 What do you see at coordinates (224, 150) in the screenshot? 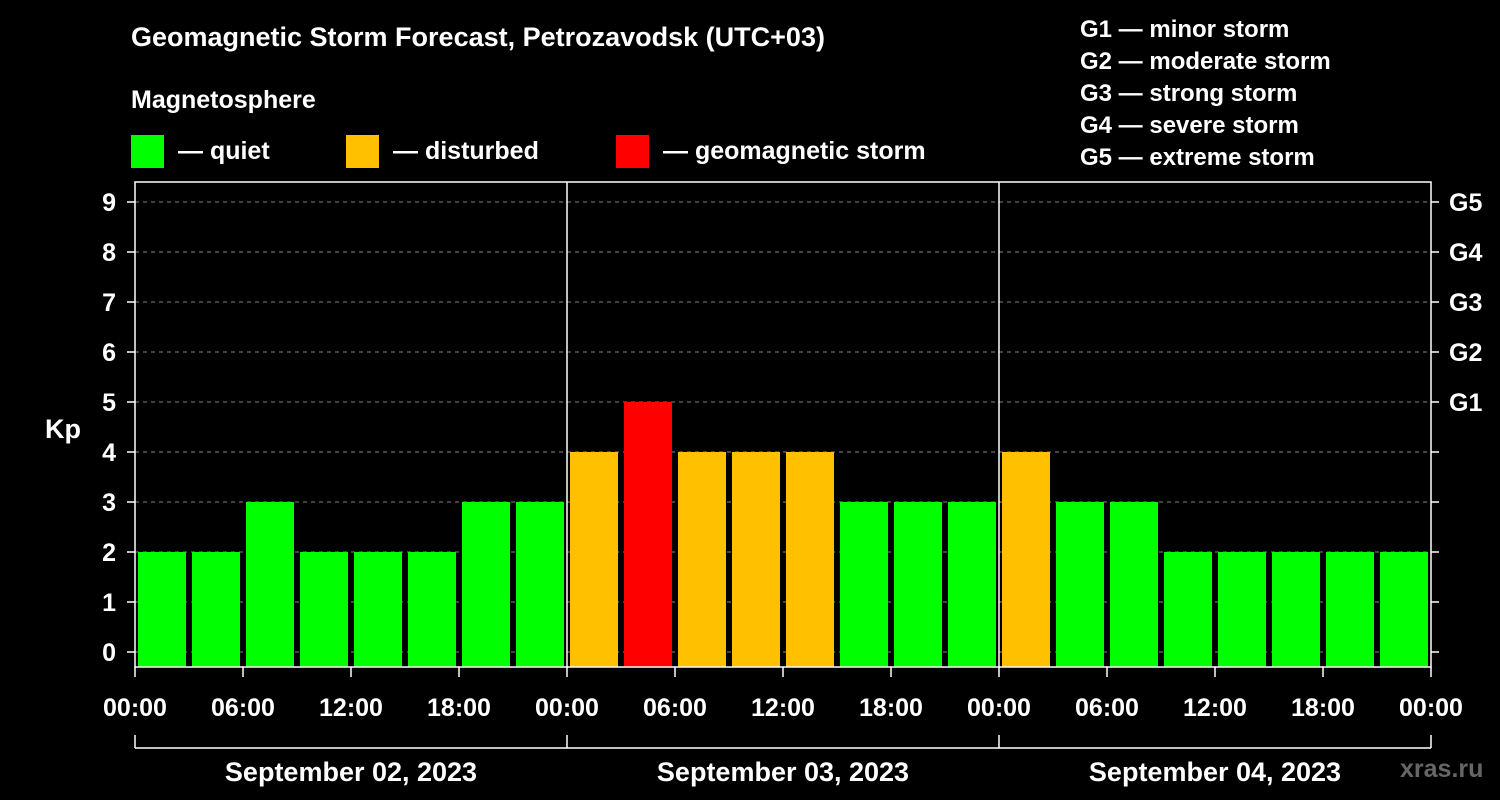
I see `legend-label-quiet: — quiet` at bounding box center [224, 150].